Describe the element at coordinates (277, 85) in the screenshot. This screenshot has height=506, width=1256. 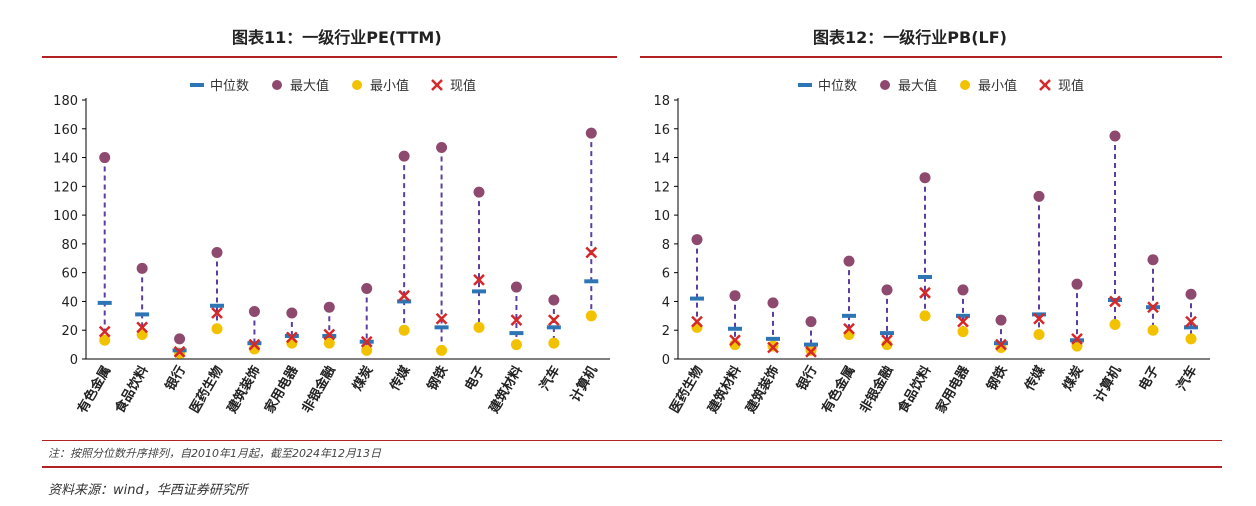
I see `legend-max-marker` at that location.